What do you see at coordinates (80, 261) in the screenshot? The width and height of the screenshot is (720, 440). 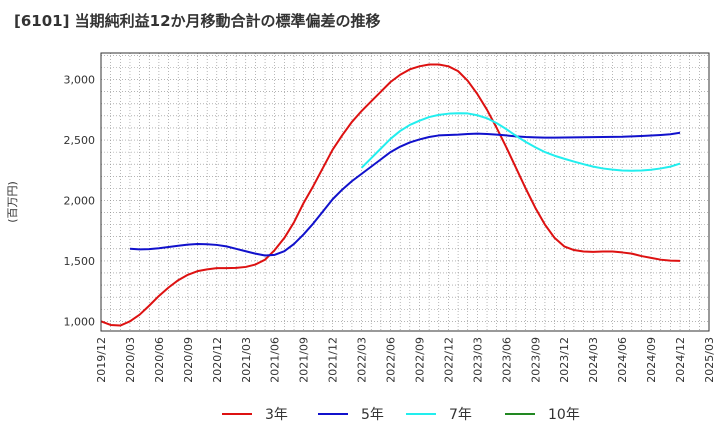 I see `y-tick-label: 1,500` at bounding box center [80, 261].